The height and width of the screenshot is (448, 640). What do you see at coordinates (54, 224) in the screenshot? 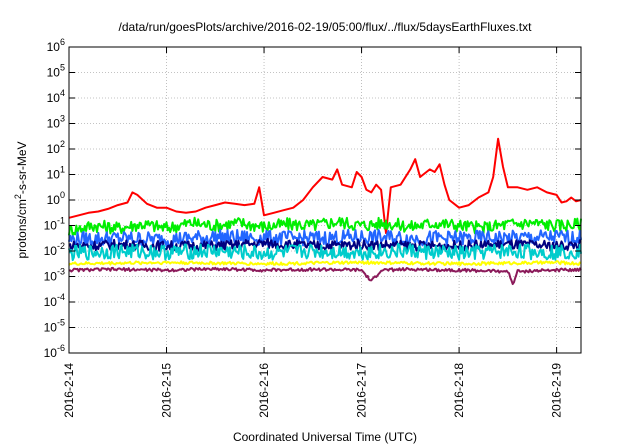
I see `y-tick-label: 10⁻¹` at bounding box center [54, 224].